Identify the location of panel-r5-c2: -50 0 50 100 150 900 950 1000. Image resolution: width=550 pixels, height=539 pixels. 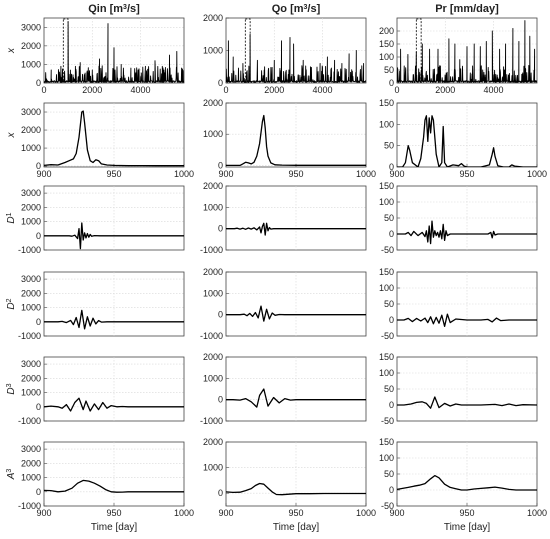
(463, 477).